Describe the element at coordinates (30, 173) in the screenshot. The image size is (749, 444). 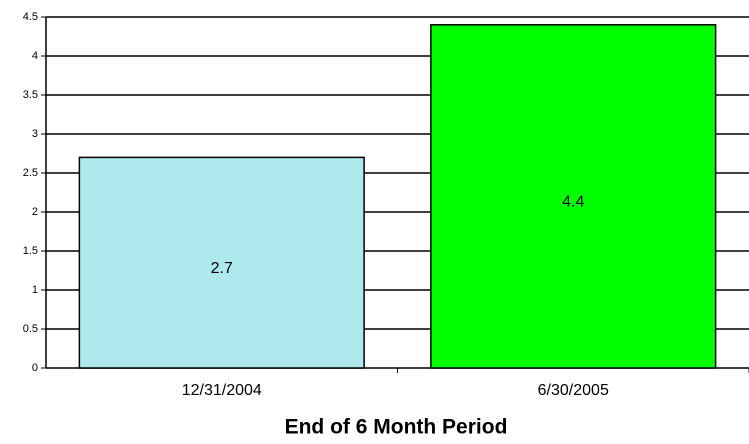
I see `y-tick-label: 2.5` at that location.